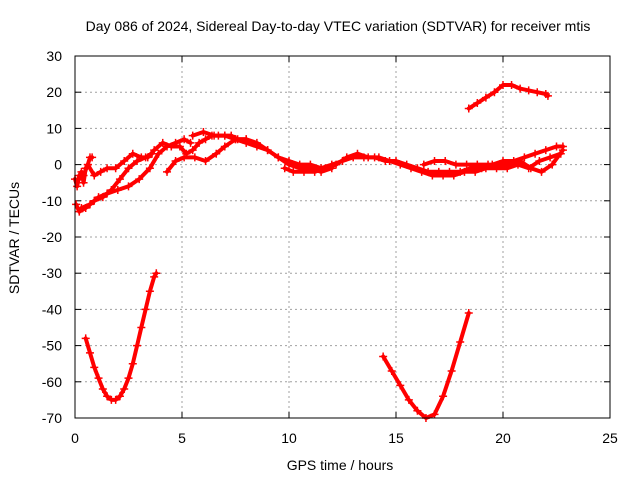 The image size is (640, 480). What do you see at coordinates (493, 161) in the screenshot?
I see `series-sat-h` at bounding box center [493, 161].